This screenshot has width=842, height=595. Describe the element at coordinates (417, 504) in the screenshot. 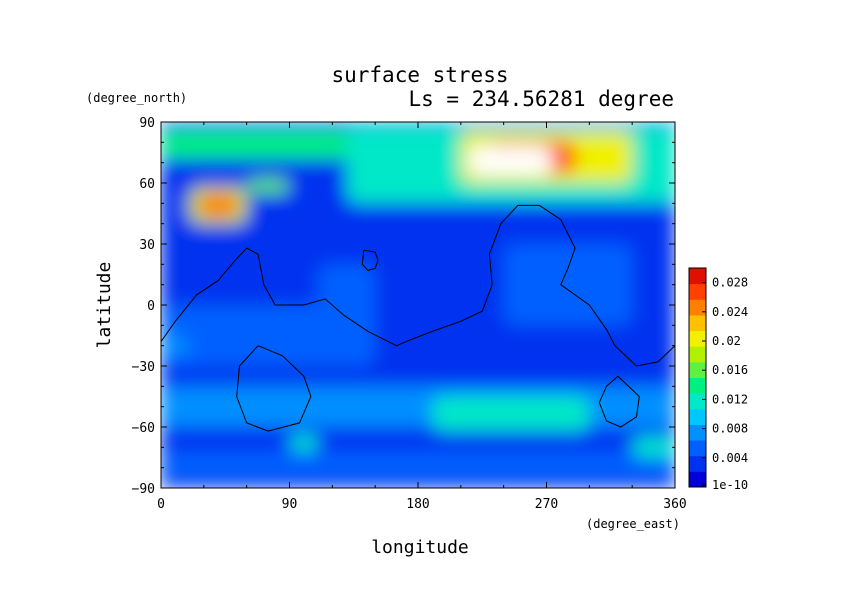

I see `x-tick-label-2: 180` at that location.